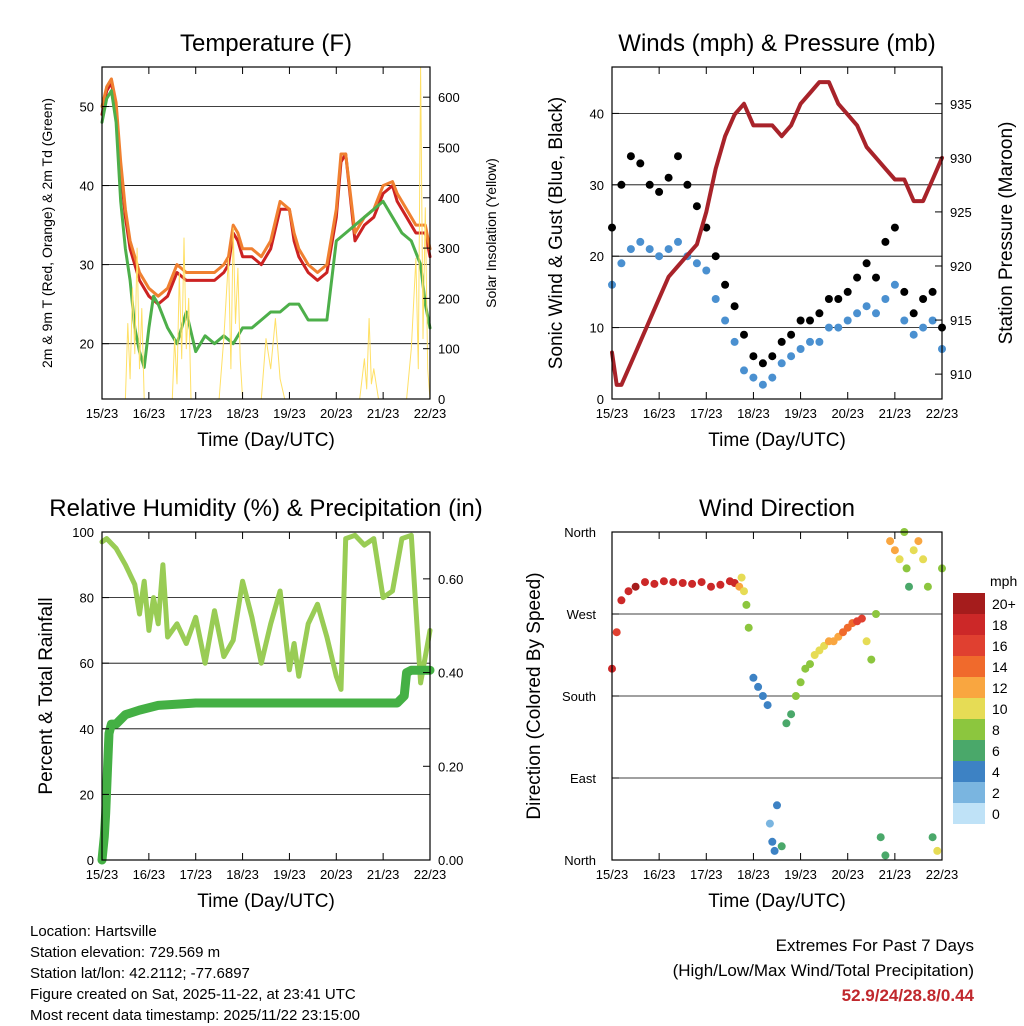  I want to click on legend-label: 20+, so click(1004, 604).